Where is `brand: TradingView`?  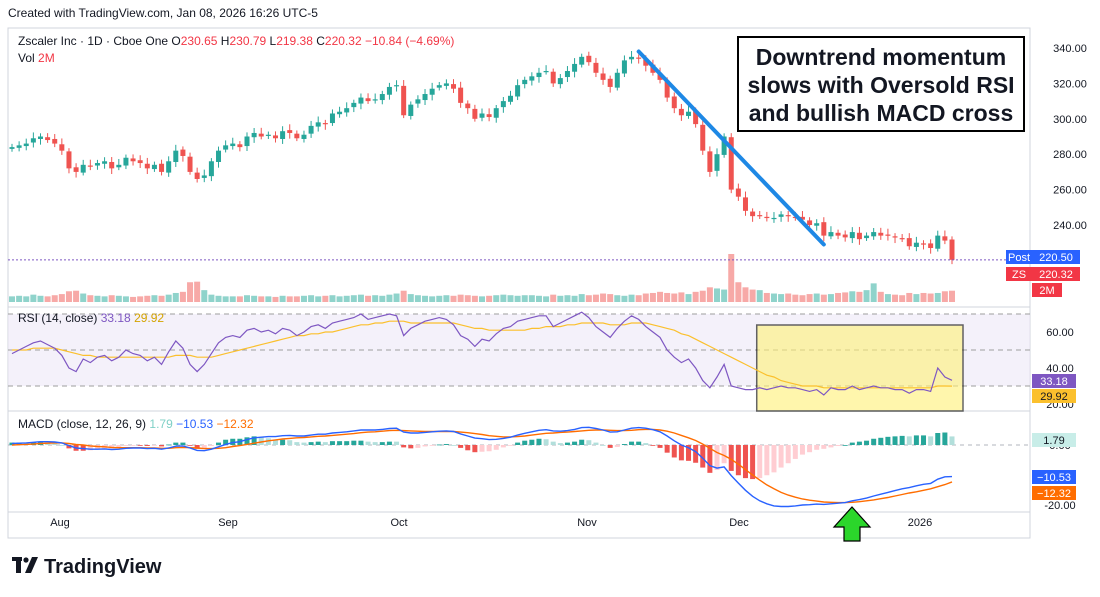 brand: TradingView is located at coordinates (86, 567).